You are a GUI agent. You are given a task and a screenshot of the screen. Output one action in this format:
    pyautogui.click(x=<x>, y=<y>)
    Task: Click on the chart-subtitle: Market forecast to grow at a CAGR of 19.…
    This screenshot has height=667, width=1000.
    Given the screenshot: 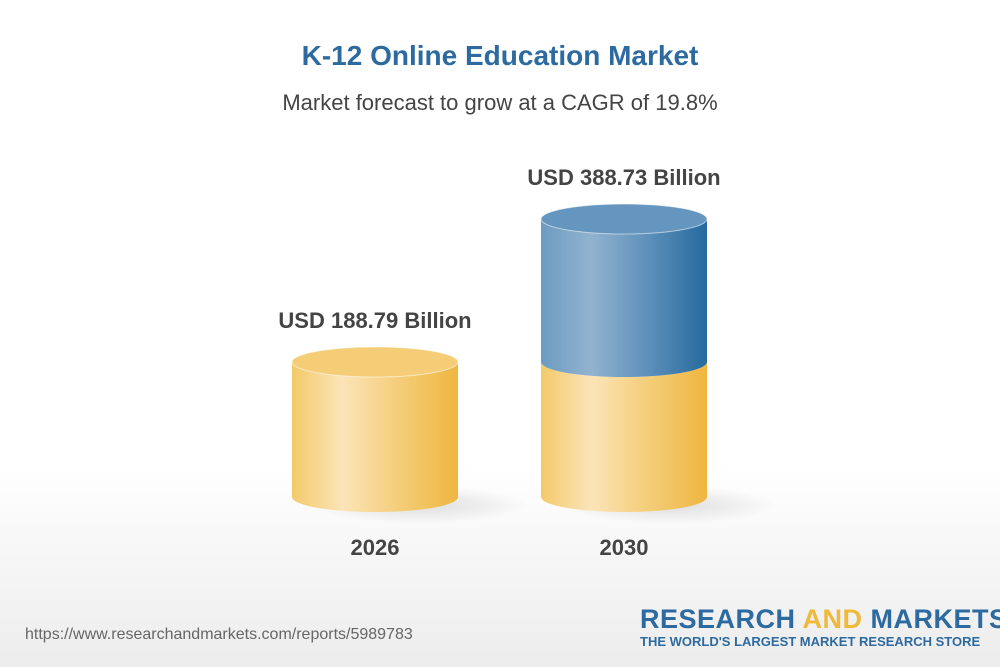 What is the action you would take?
    pyautogui.click(x=500, y=102)
    